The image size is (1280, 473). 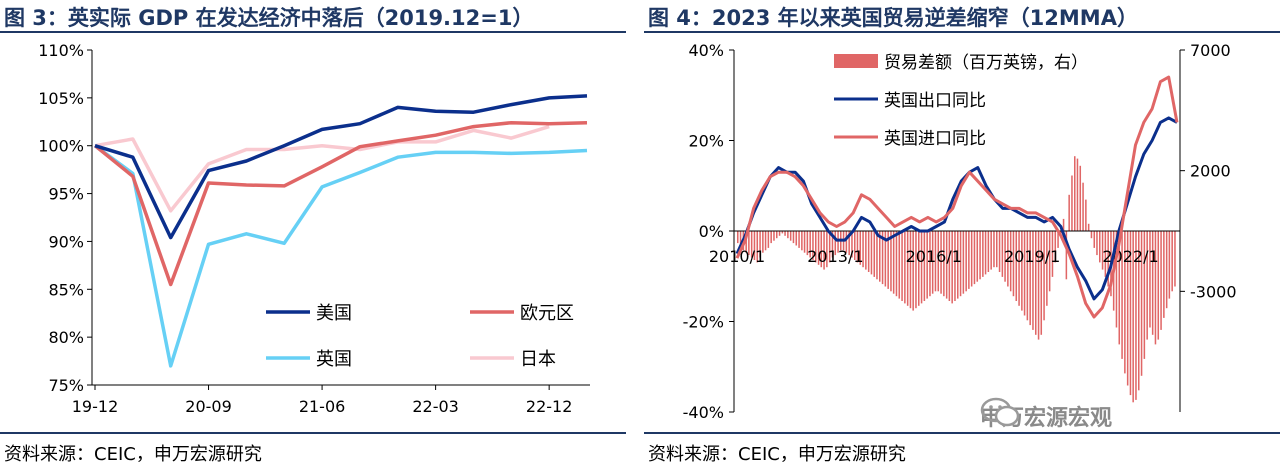 What do you see at coordinates (893, 18) in the screenshot?
I see `chart-title: 图 4：2023 年以来英国贸易逆差缩窄（12MMA）` at bounding box center [893, 18].